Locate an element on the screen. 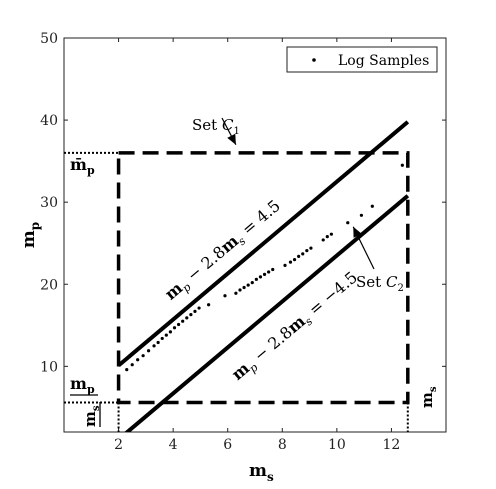  set-c1-label: Set C1 is located at coordinates (216, 126).